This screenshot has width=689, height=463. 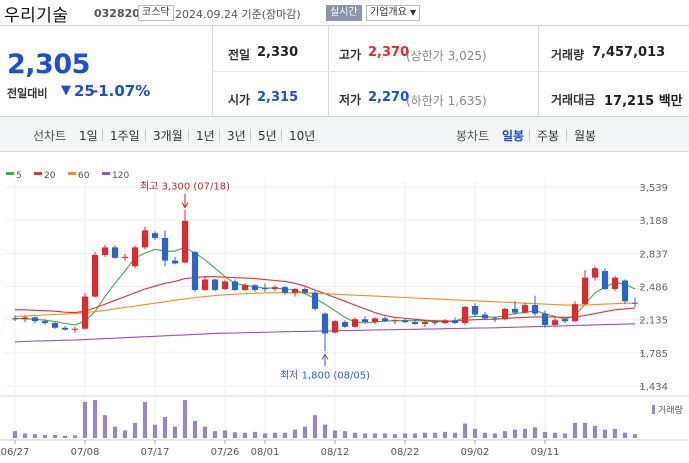 I want to click on realtime-button: 실시간, so click(x=344, y=13).